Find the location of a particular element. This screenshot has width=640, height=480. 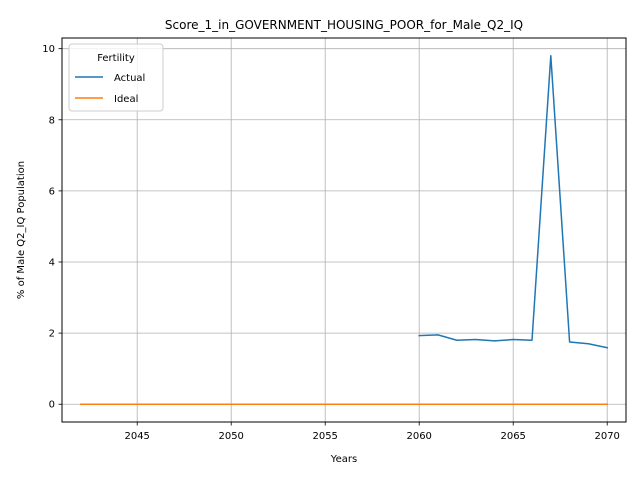

x-tick-label: 2060 is located at coordinates (418, 436).